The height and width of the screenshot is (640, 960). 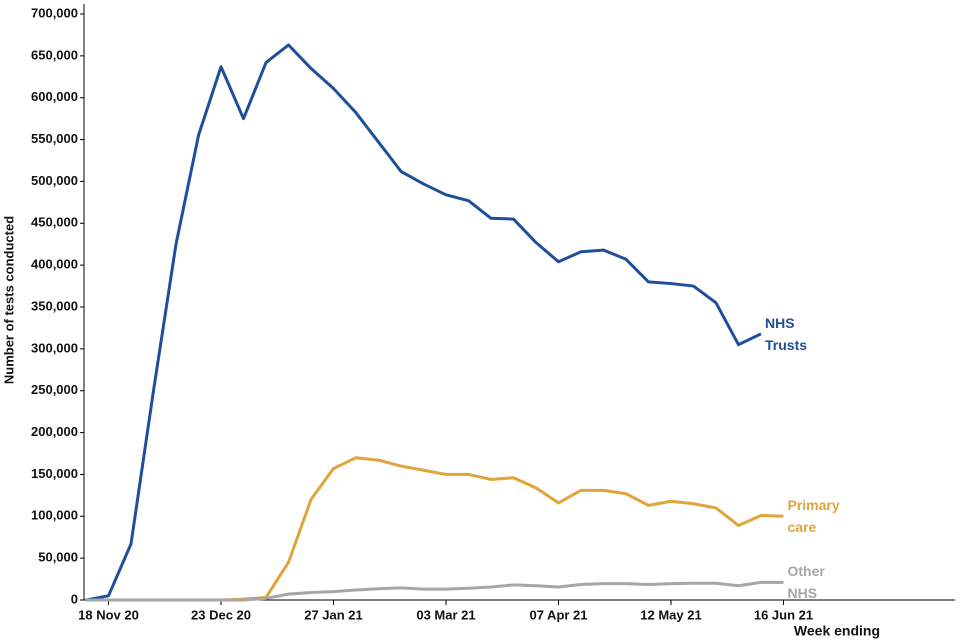 I want to click on x-tick-label: 12 May 21, so click(x=670, y=614).